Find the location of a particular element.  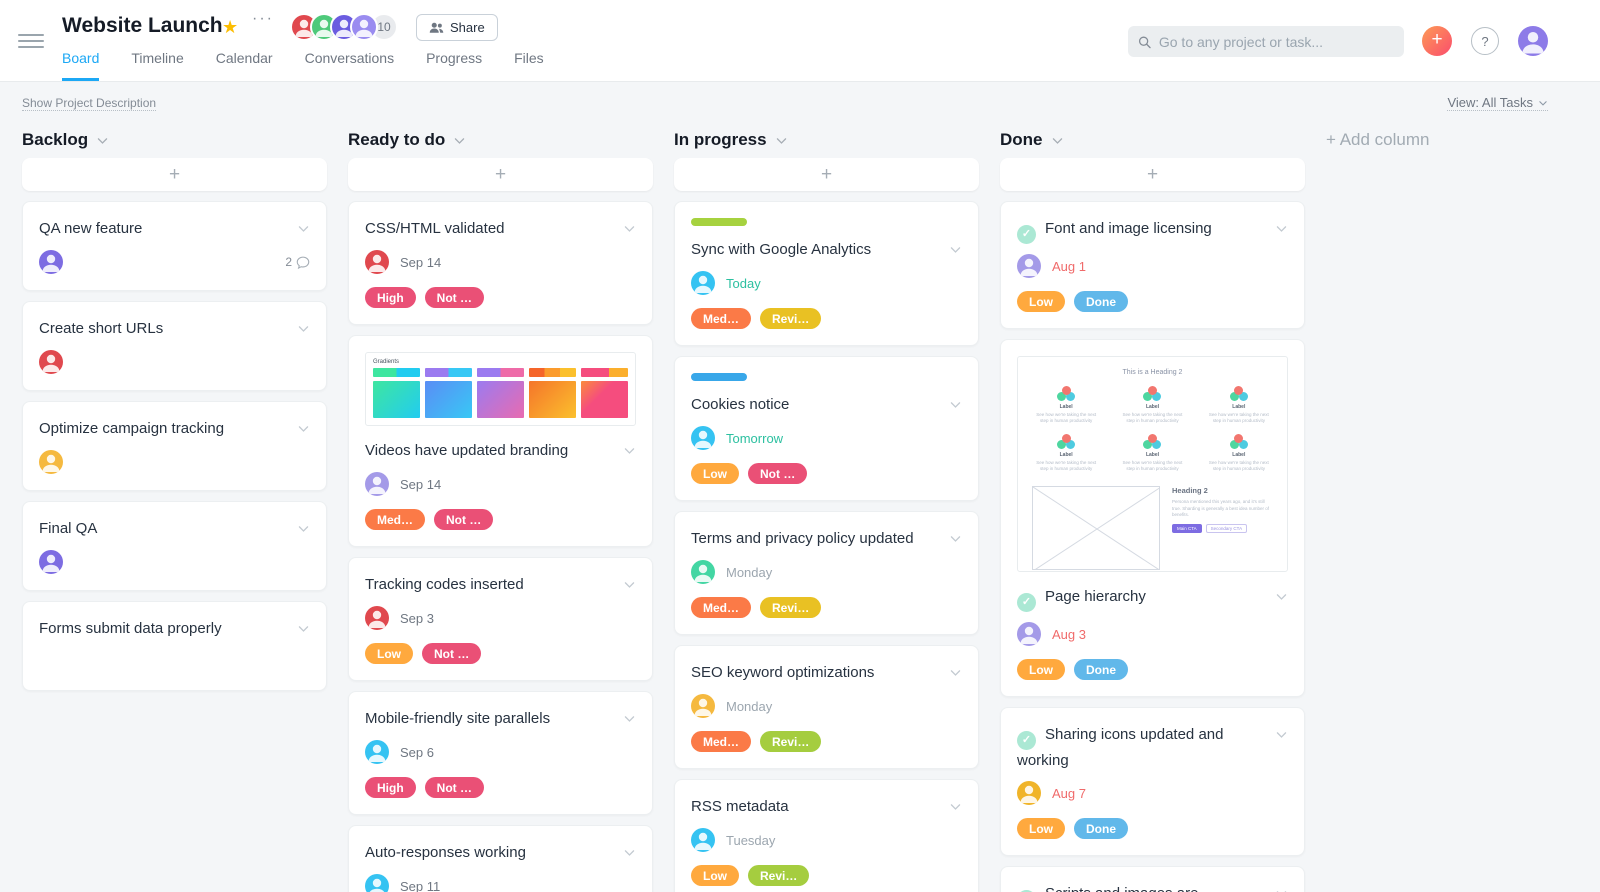

column-header: In progress is located at coordinates (826, 140).